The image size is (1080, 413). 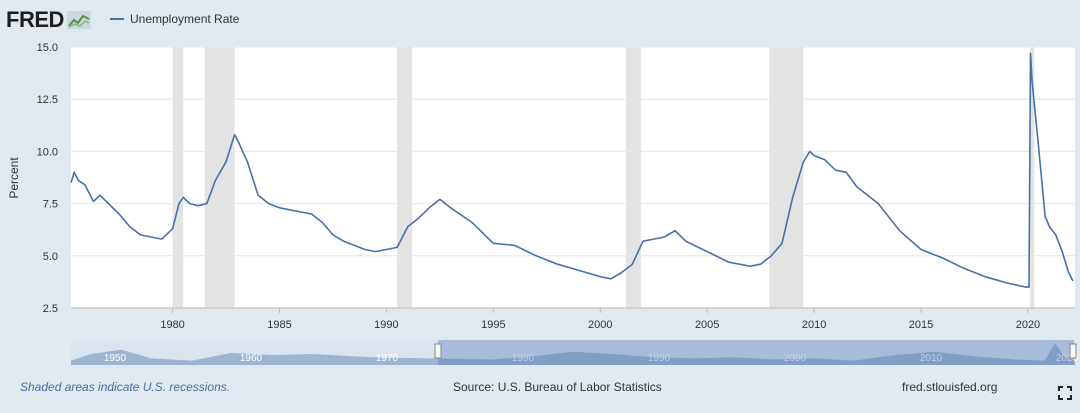 I want to click on navigator-left-handle, so click(x=438, y=351).